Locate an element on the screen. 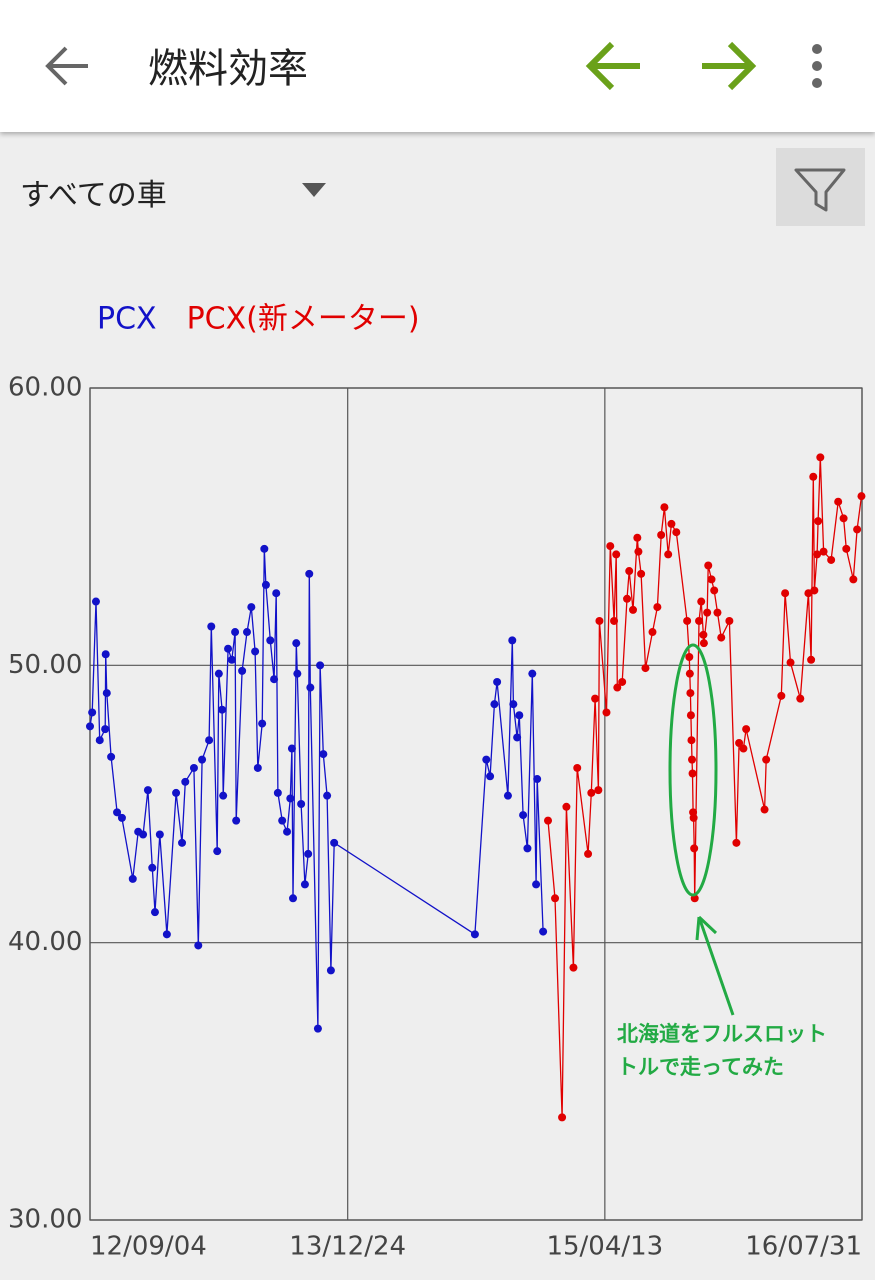  next-button is located at coordinates (729, 66).